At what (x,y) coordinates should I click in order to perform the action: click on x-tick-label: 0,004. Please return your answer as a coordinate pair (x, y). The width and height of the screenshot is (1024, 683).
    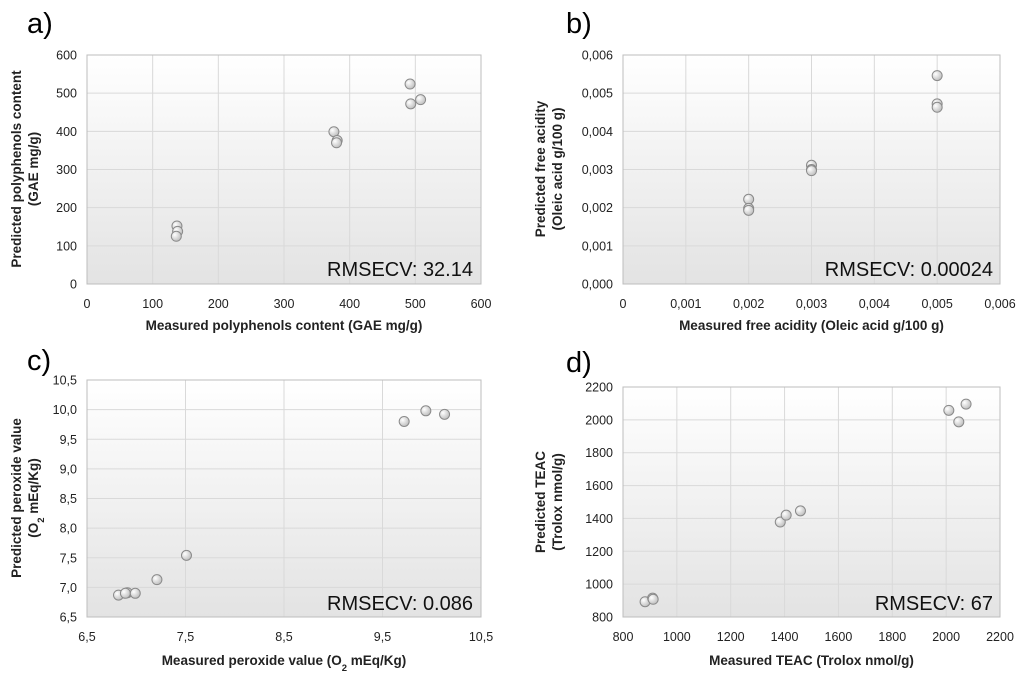
    Looking at the image, I should click on (874, 304).